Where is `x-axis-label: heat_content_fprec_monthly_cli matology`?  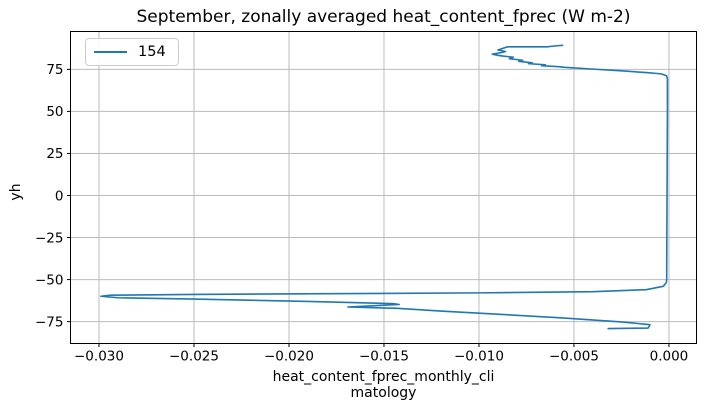 x-axis-label: heat_content_fprec_monthly_cli matology is located at coordinates (383, 385).